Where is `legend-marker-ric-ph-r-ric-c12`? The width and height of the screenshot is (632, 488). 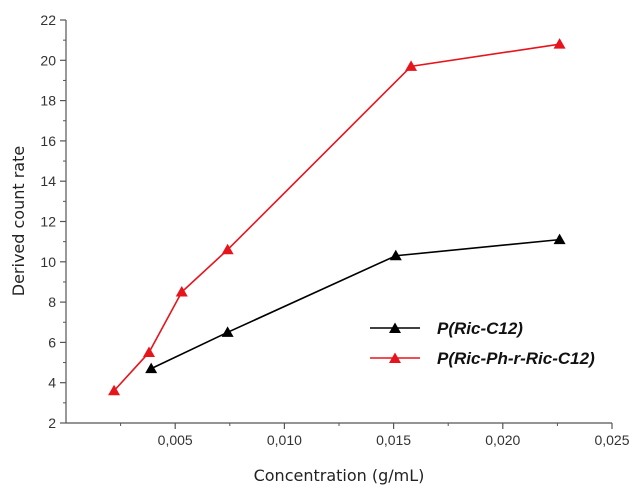
legend-marker-ric-ph-r-ric-c12 is located at coordinates (395, 357).